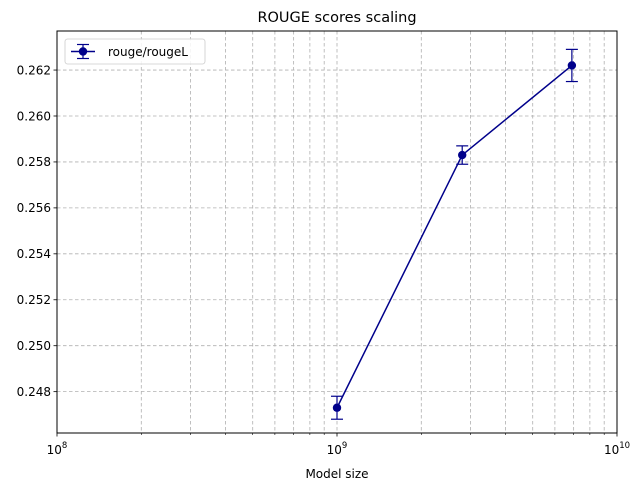 The image size is (640, 480). I want to click on y-tick-label: 0.254, so click(34, 254).